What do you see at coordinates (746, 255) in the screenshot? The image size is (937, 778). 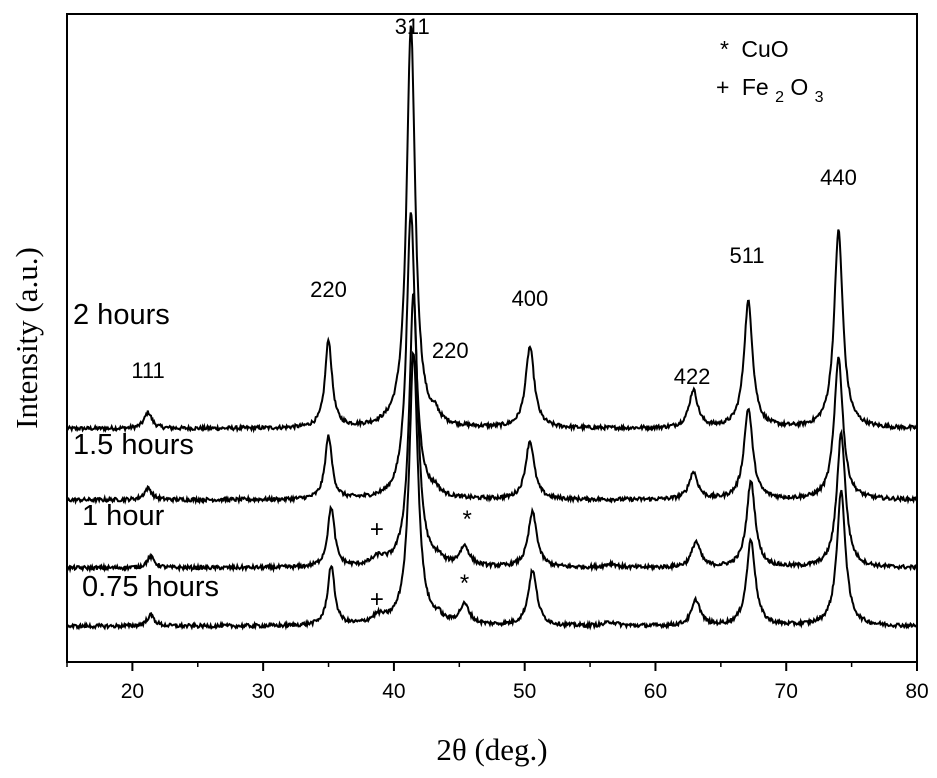 I see `peak-label: 511` at bounding box center [746, 255].